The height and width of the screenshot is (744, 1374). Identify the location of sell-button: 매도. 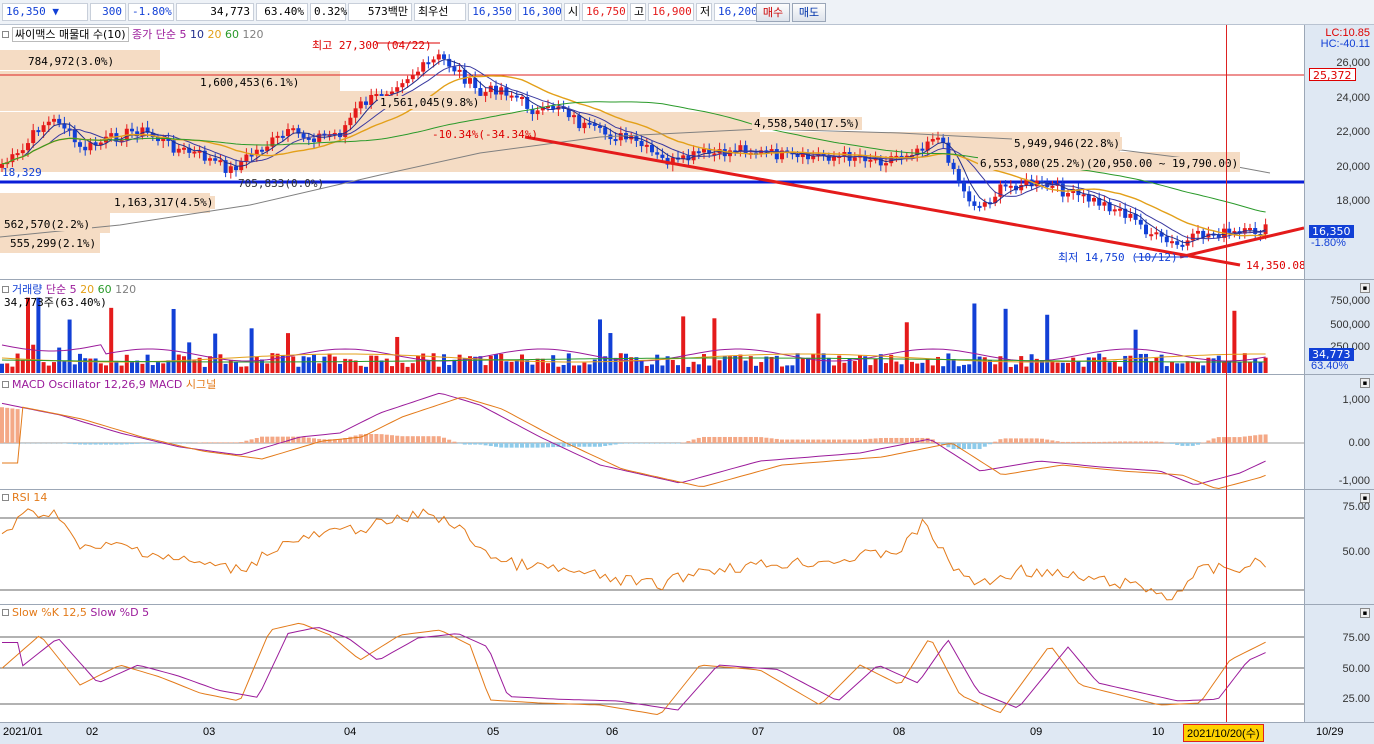
(809, 12).